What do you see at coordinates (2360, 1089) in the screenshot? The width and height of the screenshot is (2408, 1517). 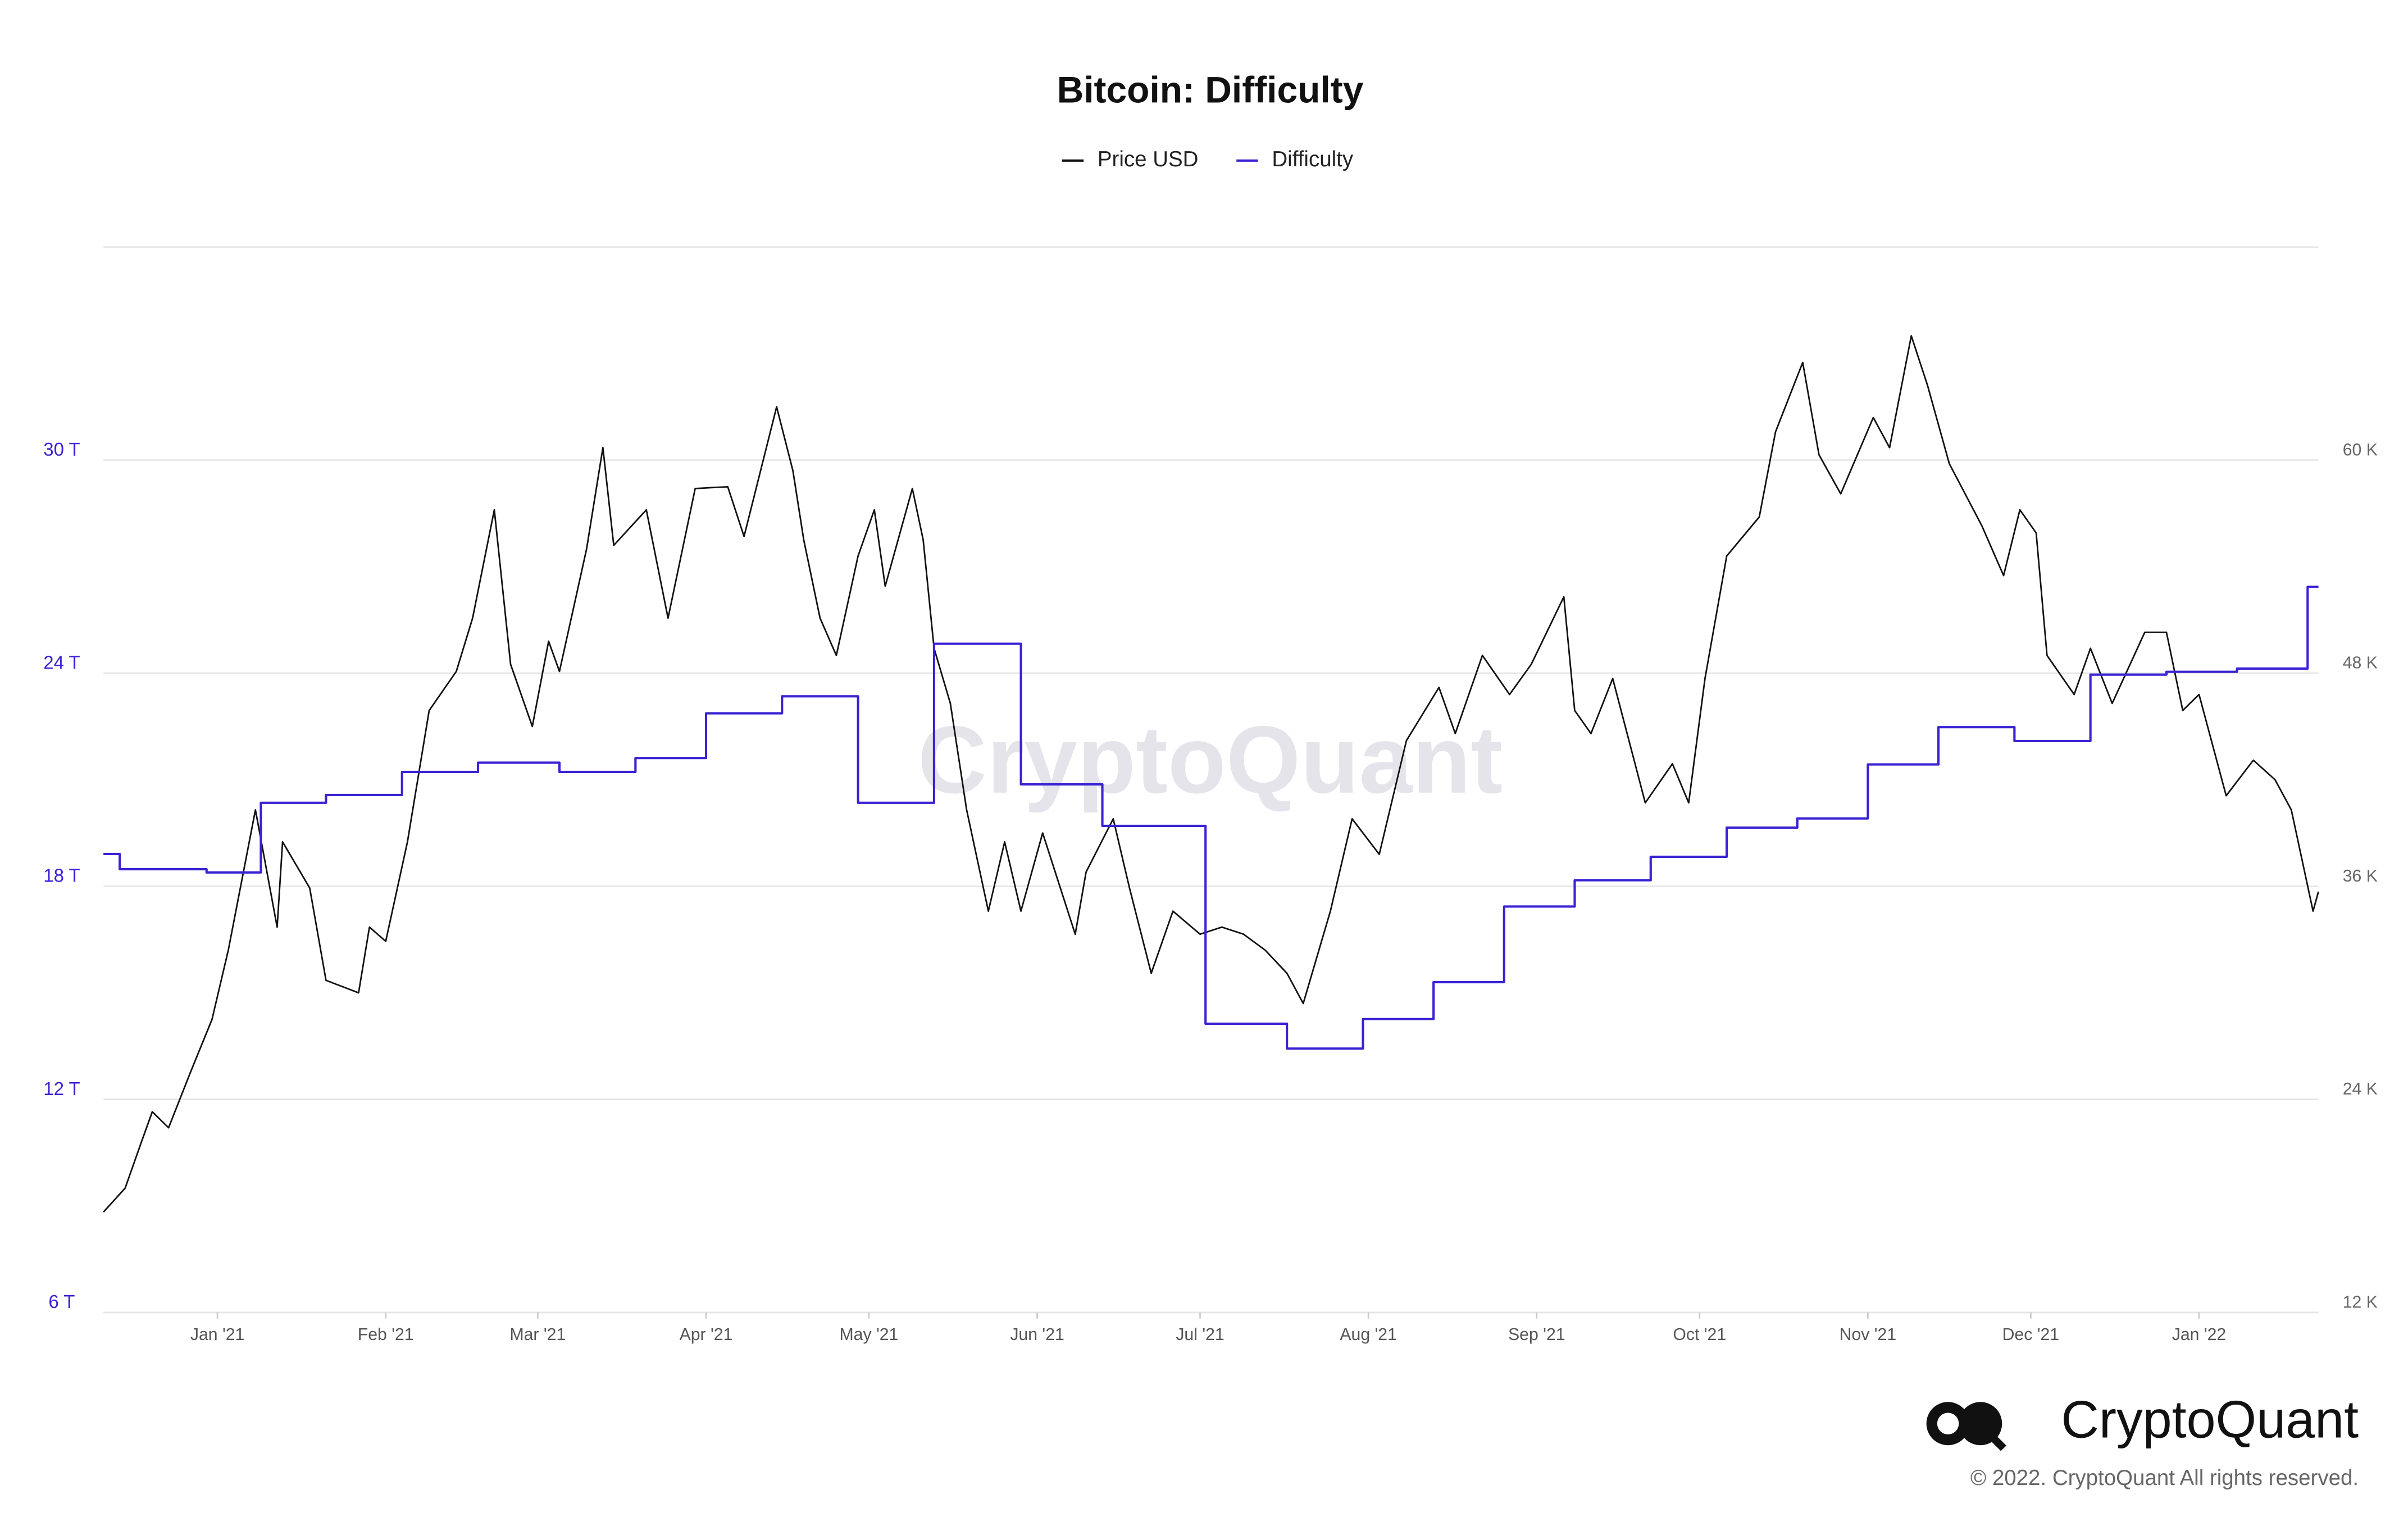 I see `y2-tick-label: 24 K` at bounding box center [2360, 1089].